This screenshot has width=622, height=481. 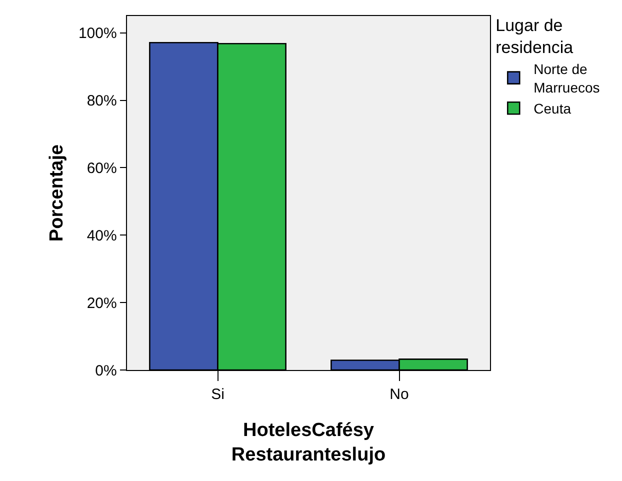 What do you see at coordinates (101, 235) in the screenshot?
I see `y-tick-label: 40%` at bounding box center [101, 235].